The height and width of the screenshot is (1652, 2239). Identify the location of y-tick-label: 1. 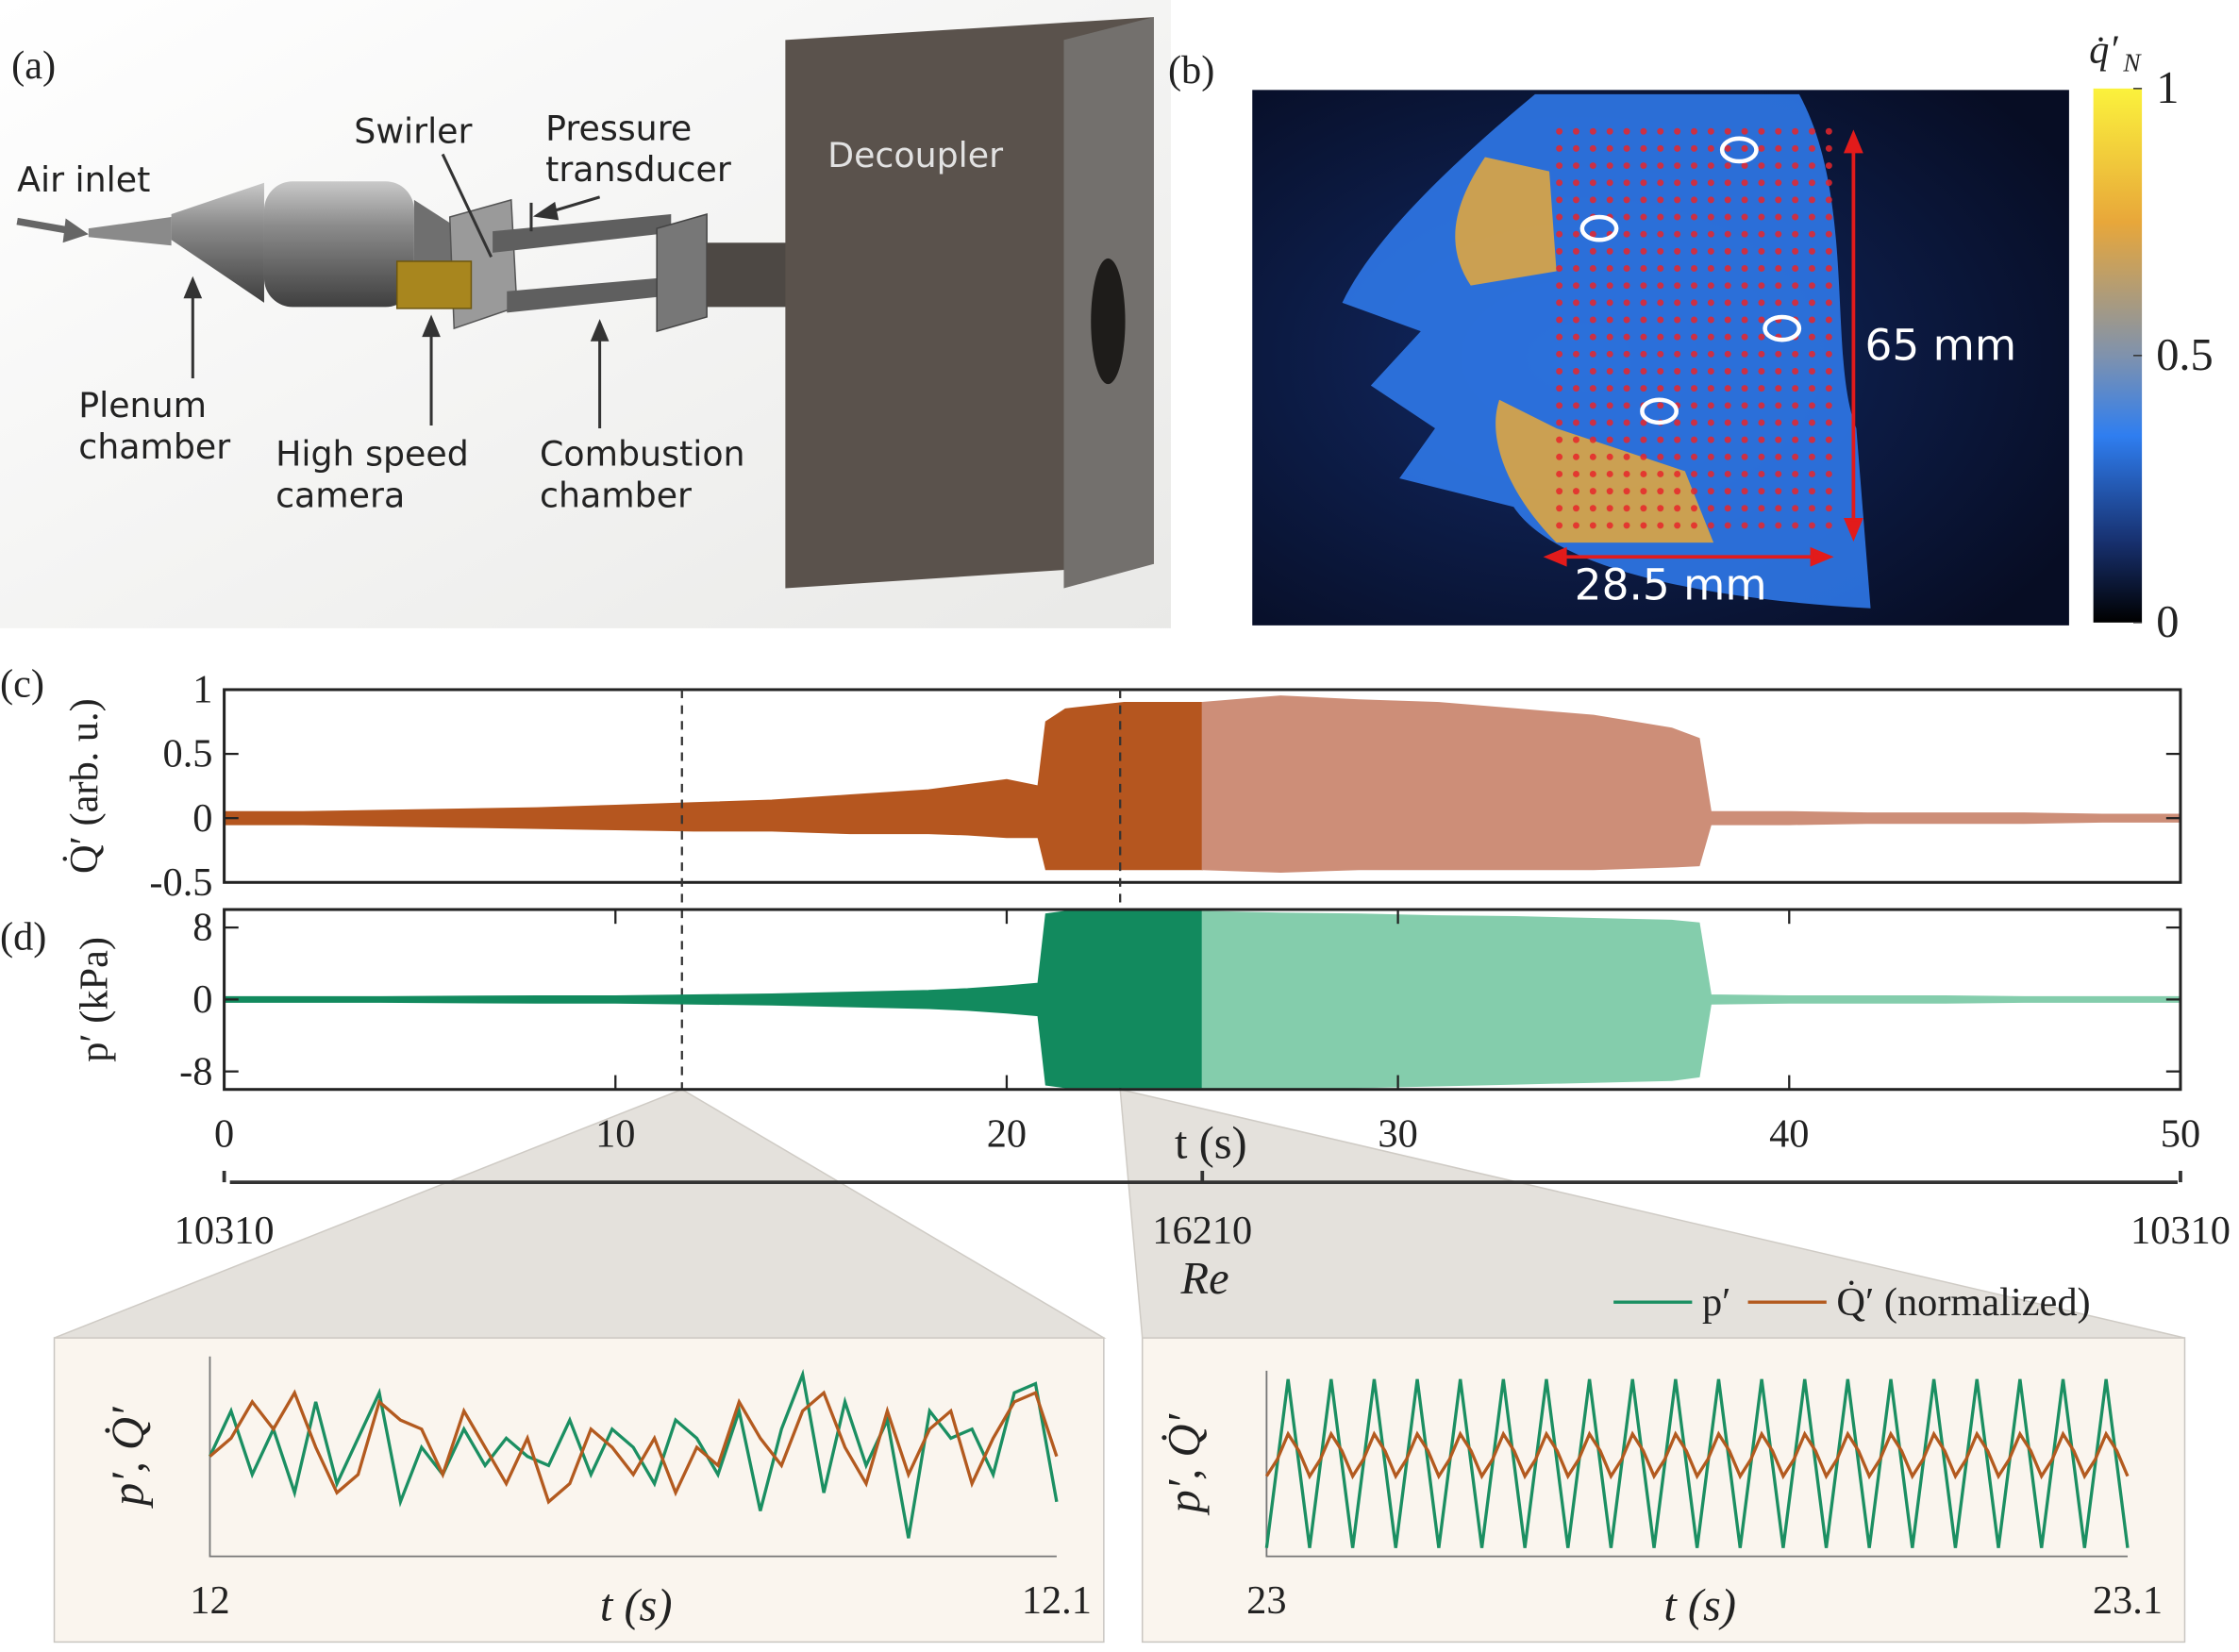
(202, 690).